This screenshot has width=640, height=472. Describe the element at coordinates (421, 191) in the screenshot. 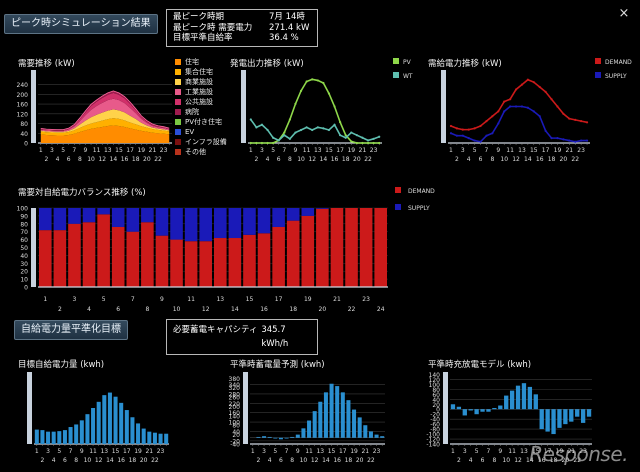

I see `legend-label: DEMAND` at that location.